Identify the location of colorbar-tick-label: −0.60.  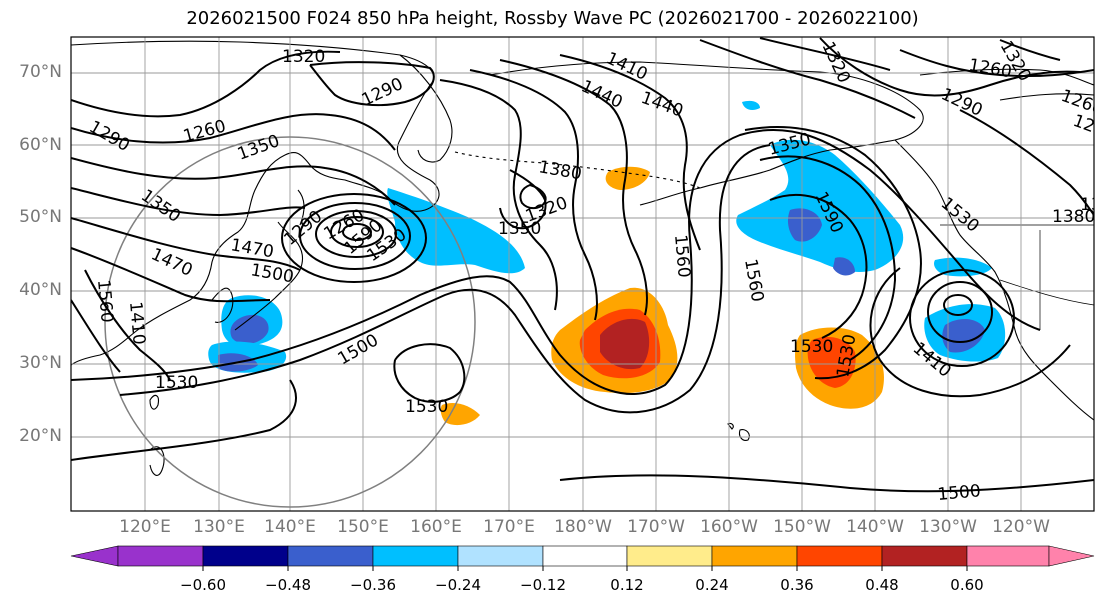
(203, 585).